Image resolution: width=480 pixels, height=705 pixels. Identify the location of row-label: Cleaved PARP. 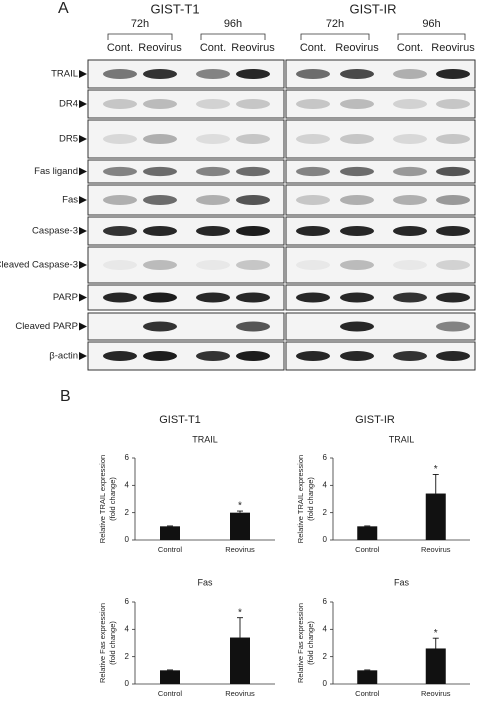
(46, 326).